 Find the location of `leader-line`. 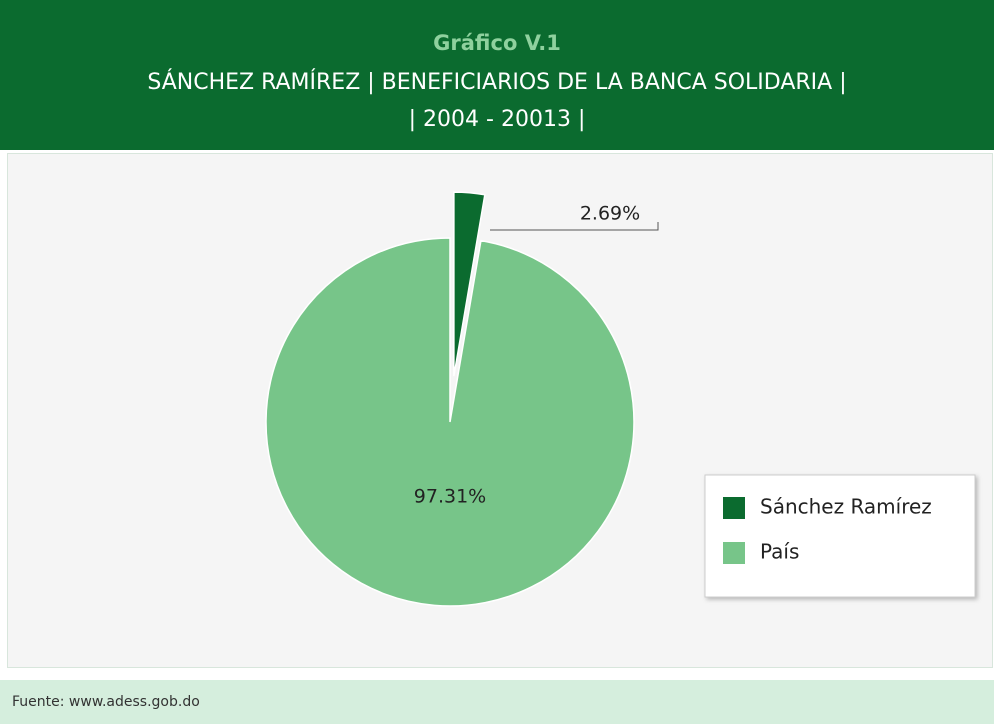

leader-line is located at coordinates (574, 226).